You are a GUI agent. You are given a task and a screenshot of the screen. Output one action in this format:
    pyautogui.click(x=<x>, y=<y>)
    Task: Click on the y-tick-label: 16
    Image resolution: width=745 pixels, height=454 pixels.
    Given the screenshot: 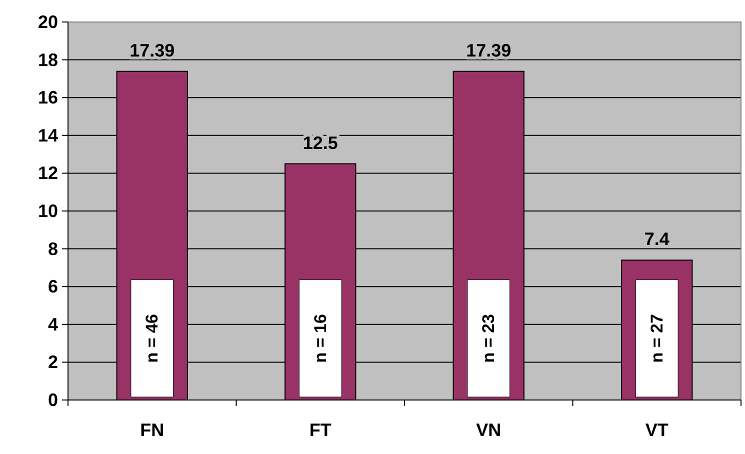 What is the action you would take?
    pyautogui.click(x=48, y=98)
    